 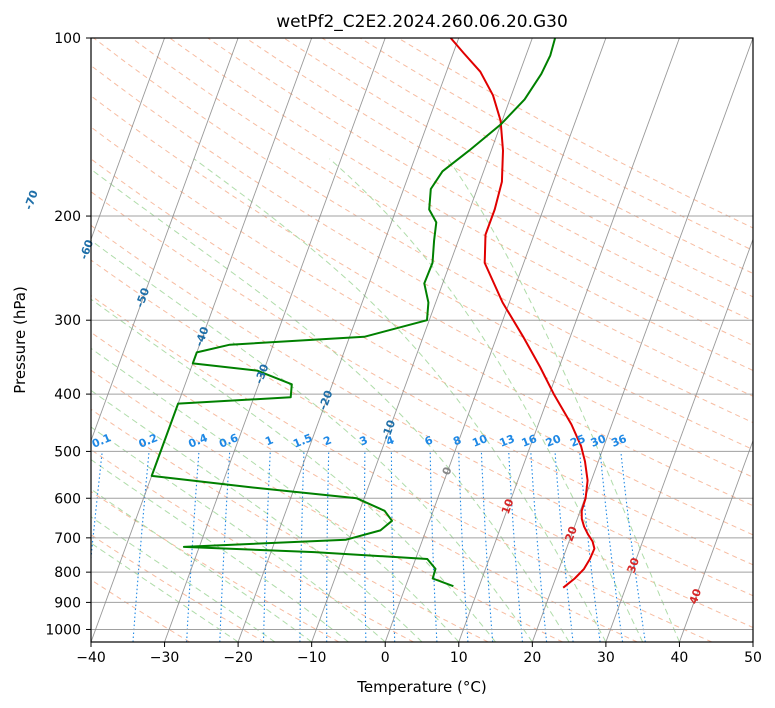 I want to click on y-tick-label: 100, so click(x=67, y=39).